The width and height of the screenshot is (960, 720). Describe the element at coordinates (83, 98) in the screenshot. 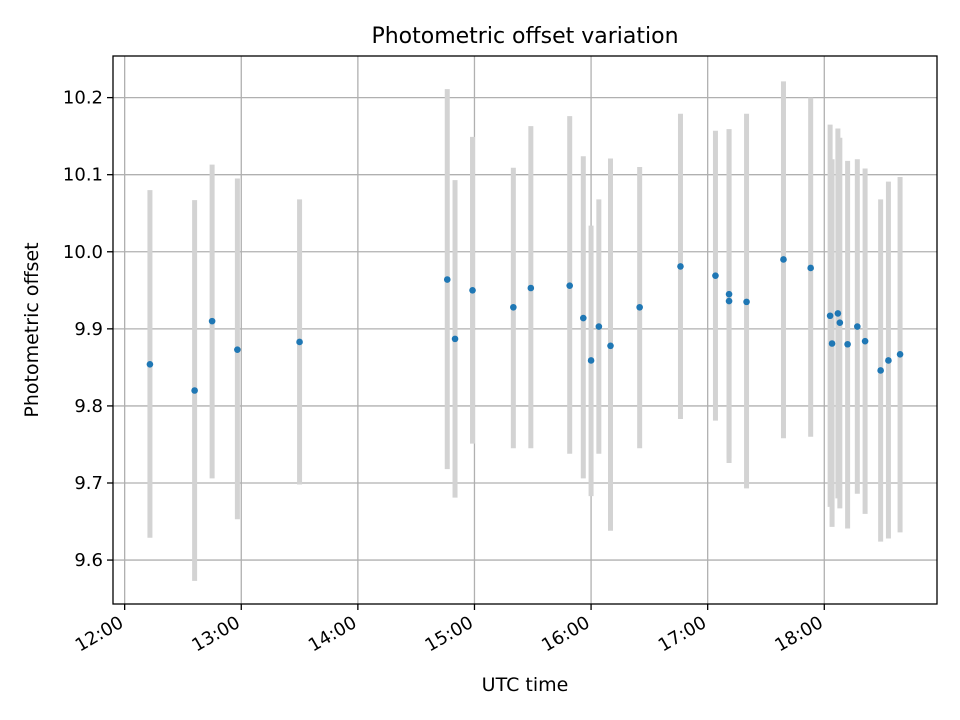

I see `y-tick-label: 10.2` at that location.